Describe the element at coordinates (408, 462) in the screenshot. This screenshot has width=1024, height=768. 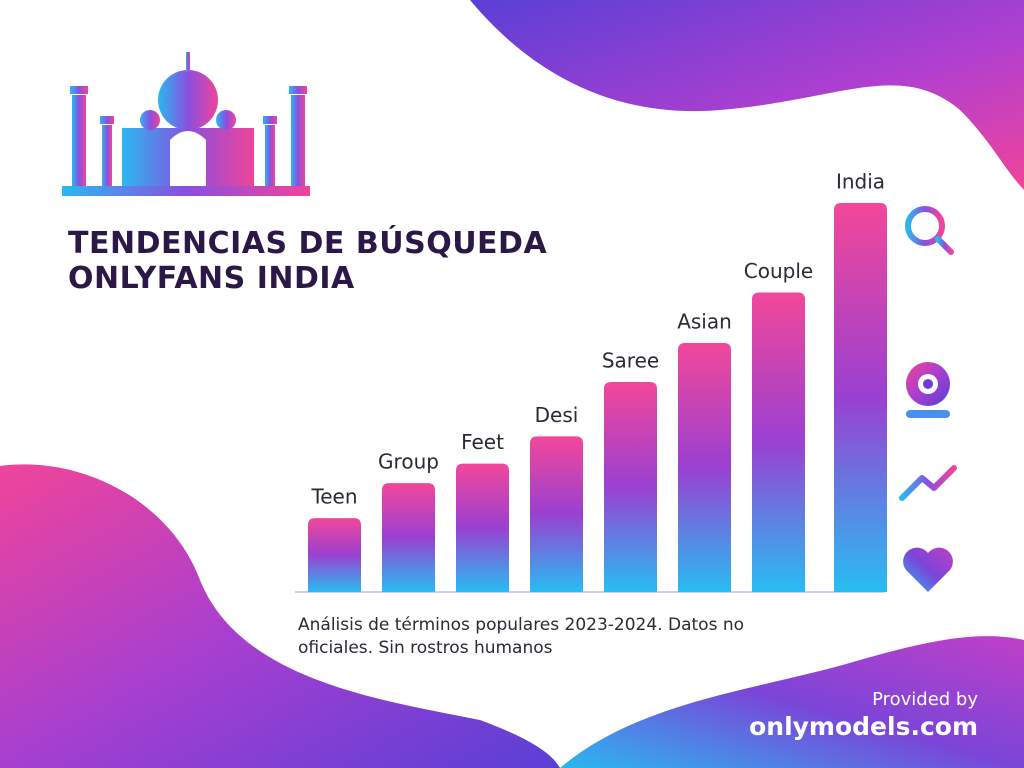
I see `category-label: Group` at that location.